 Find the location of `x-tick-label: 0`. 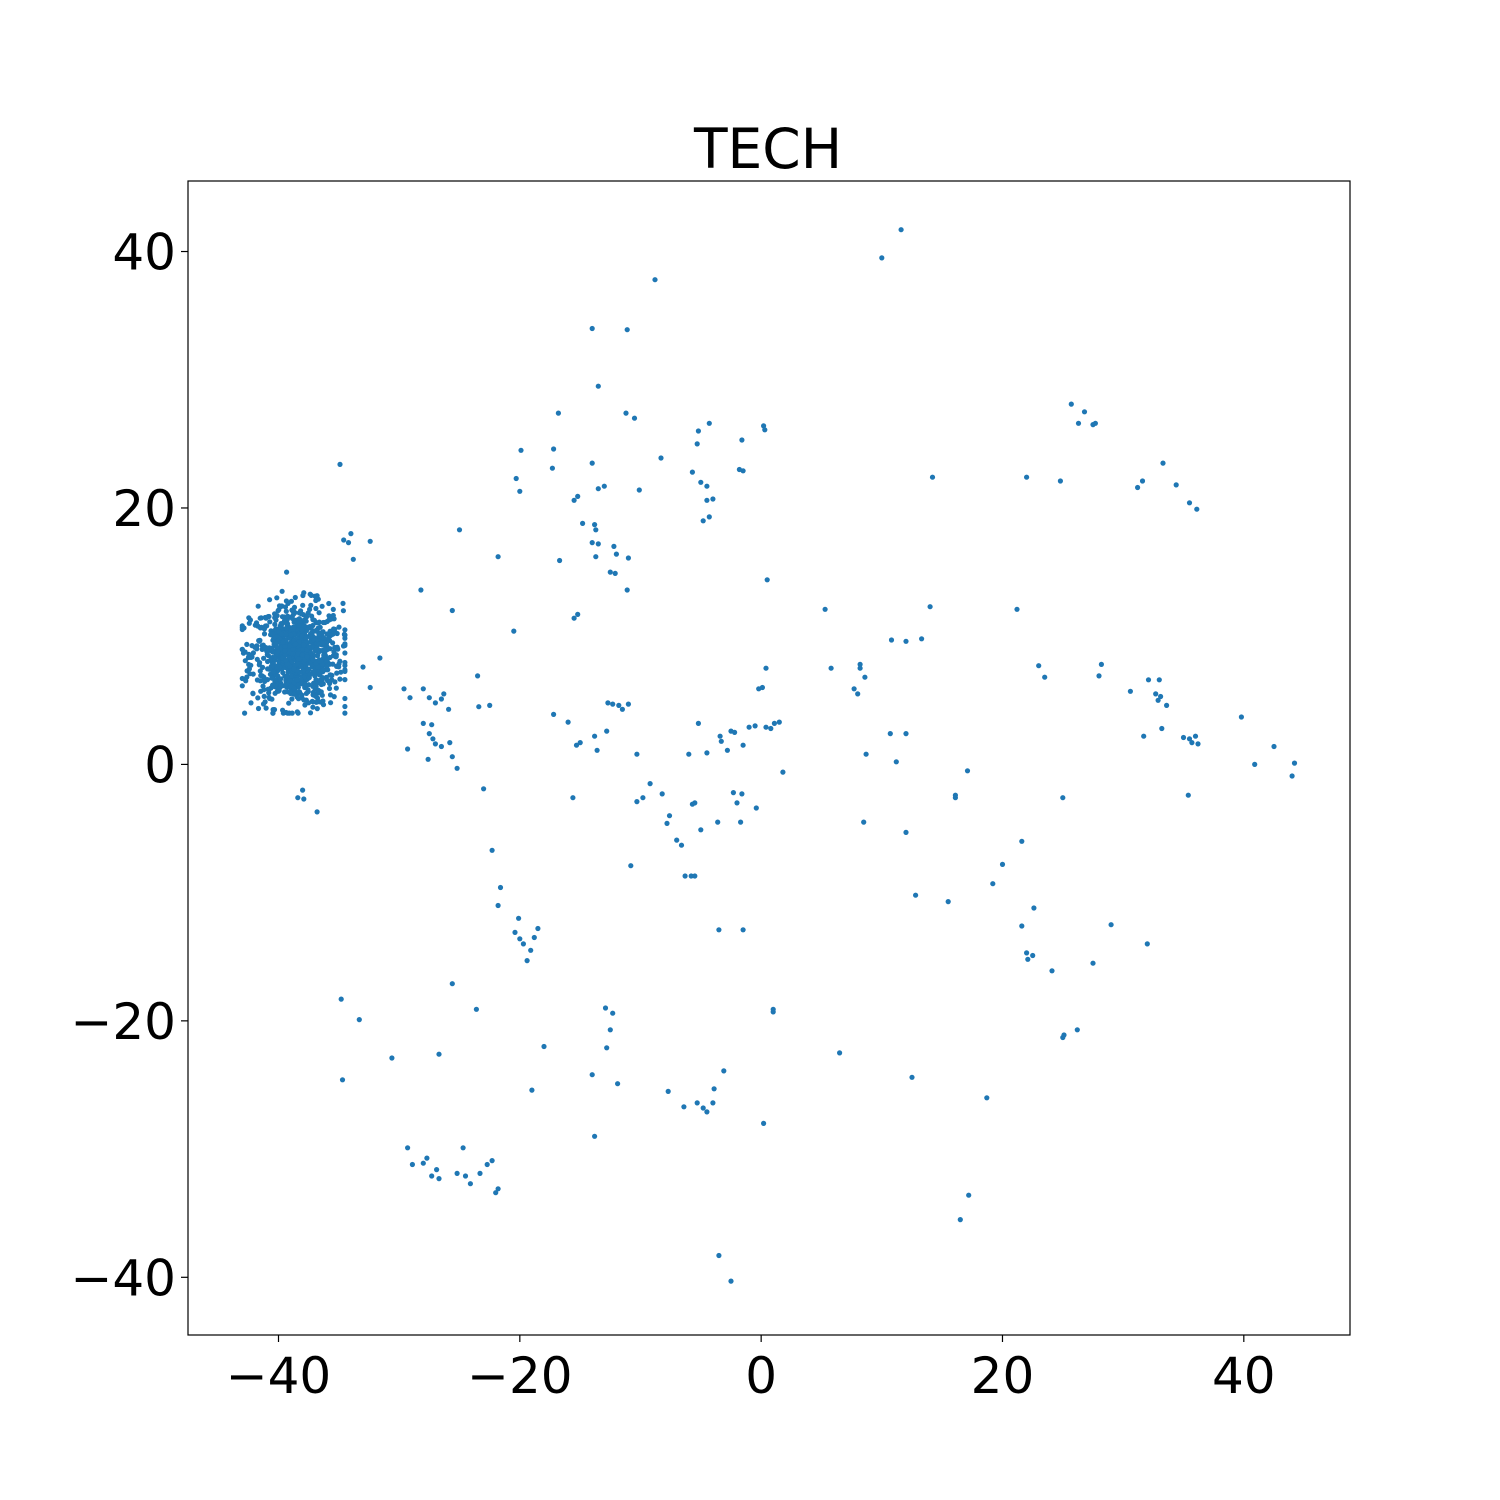

x-tick-label: 0 is located at coordinates (761, 1376).